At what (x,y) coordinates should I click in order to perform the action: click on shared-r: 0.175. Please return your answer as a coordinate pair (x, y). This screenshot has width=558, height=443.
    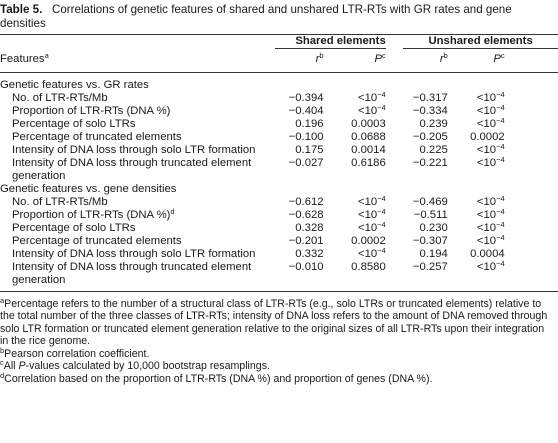
    Looking at the image, I should click on (309, 149).